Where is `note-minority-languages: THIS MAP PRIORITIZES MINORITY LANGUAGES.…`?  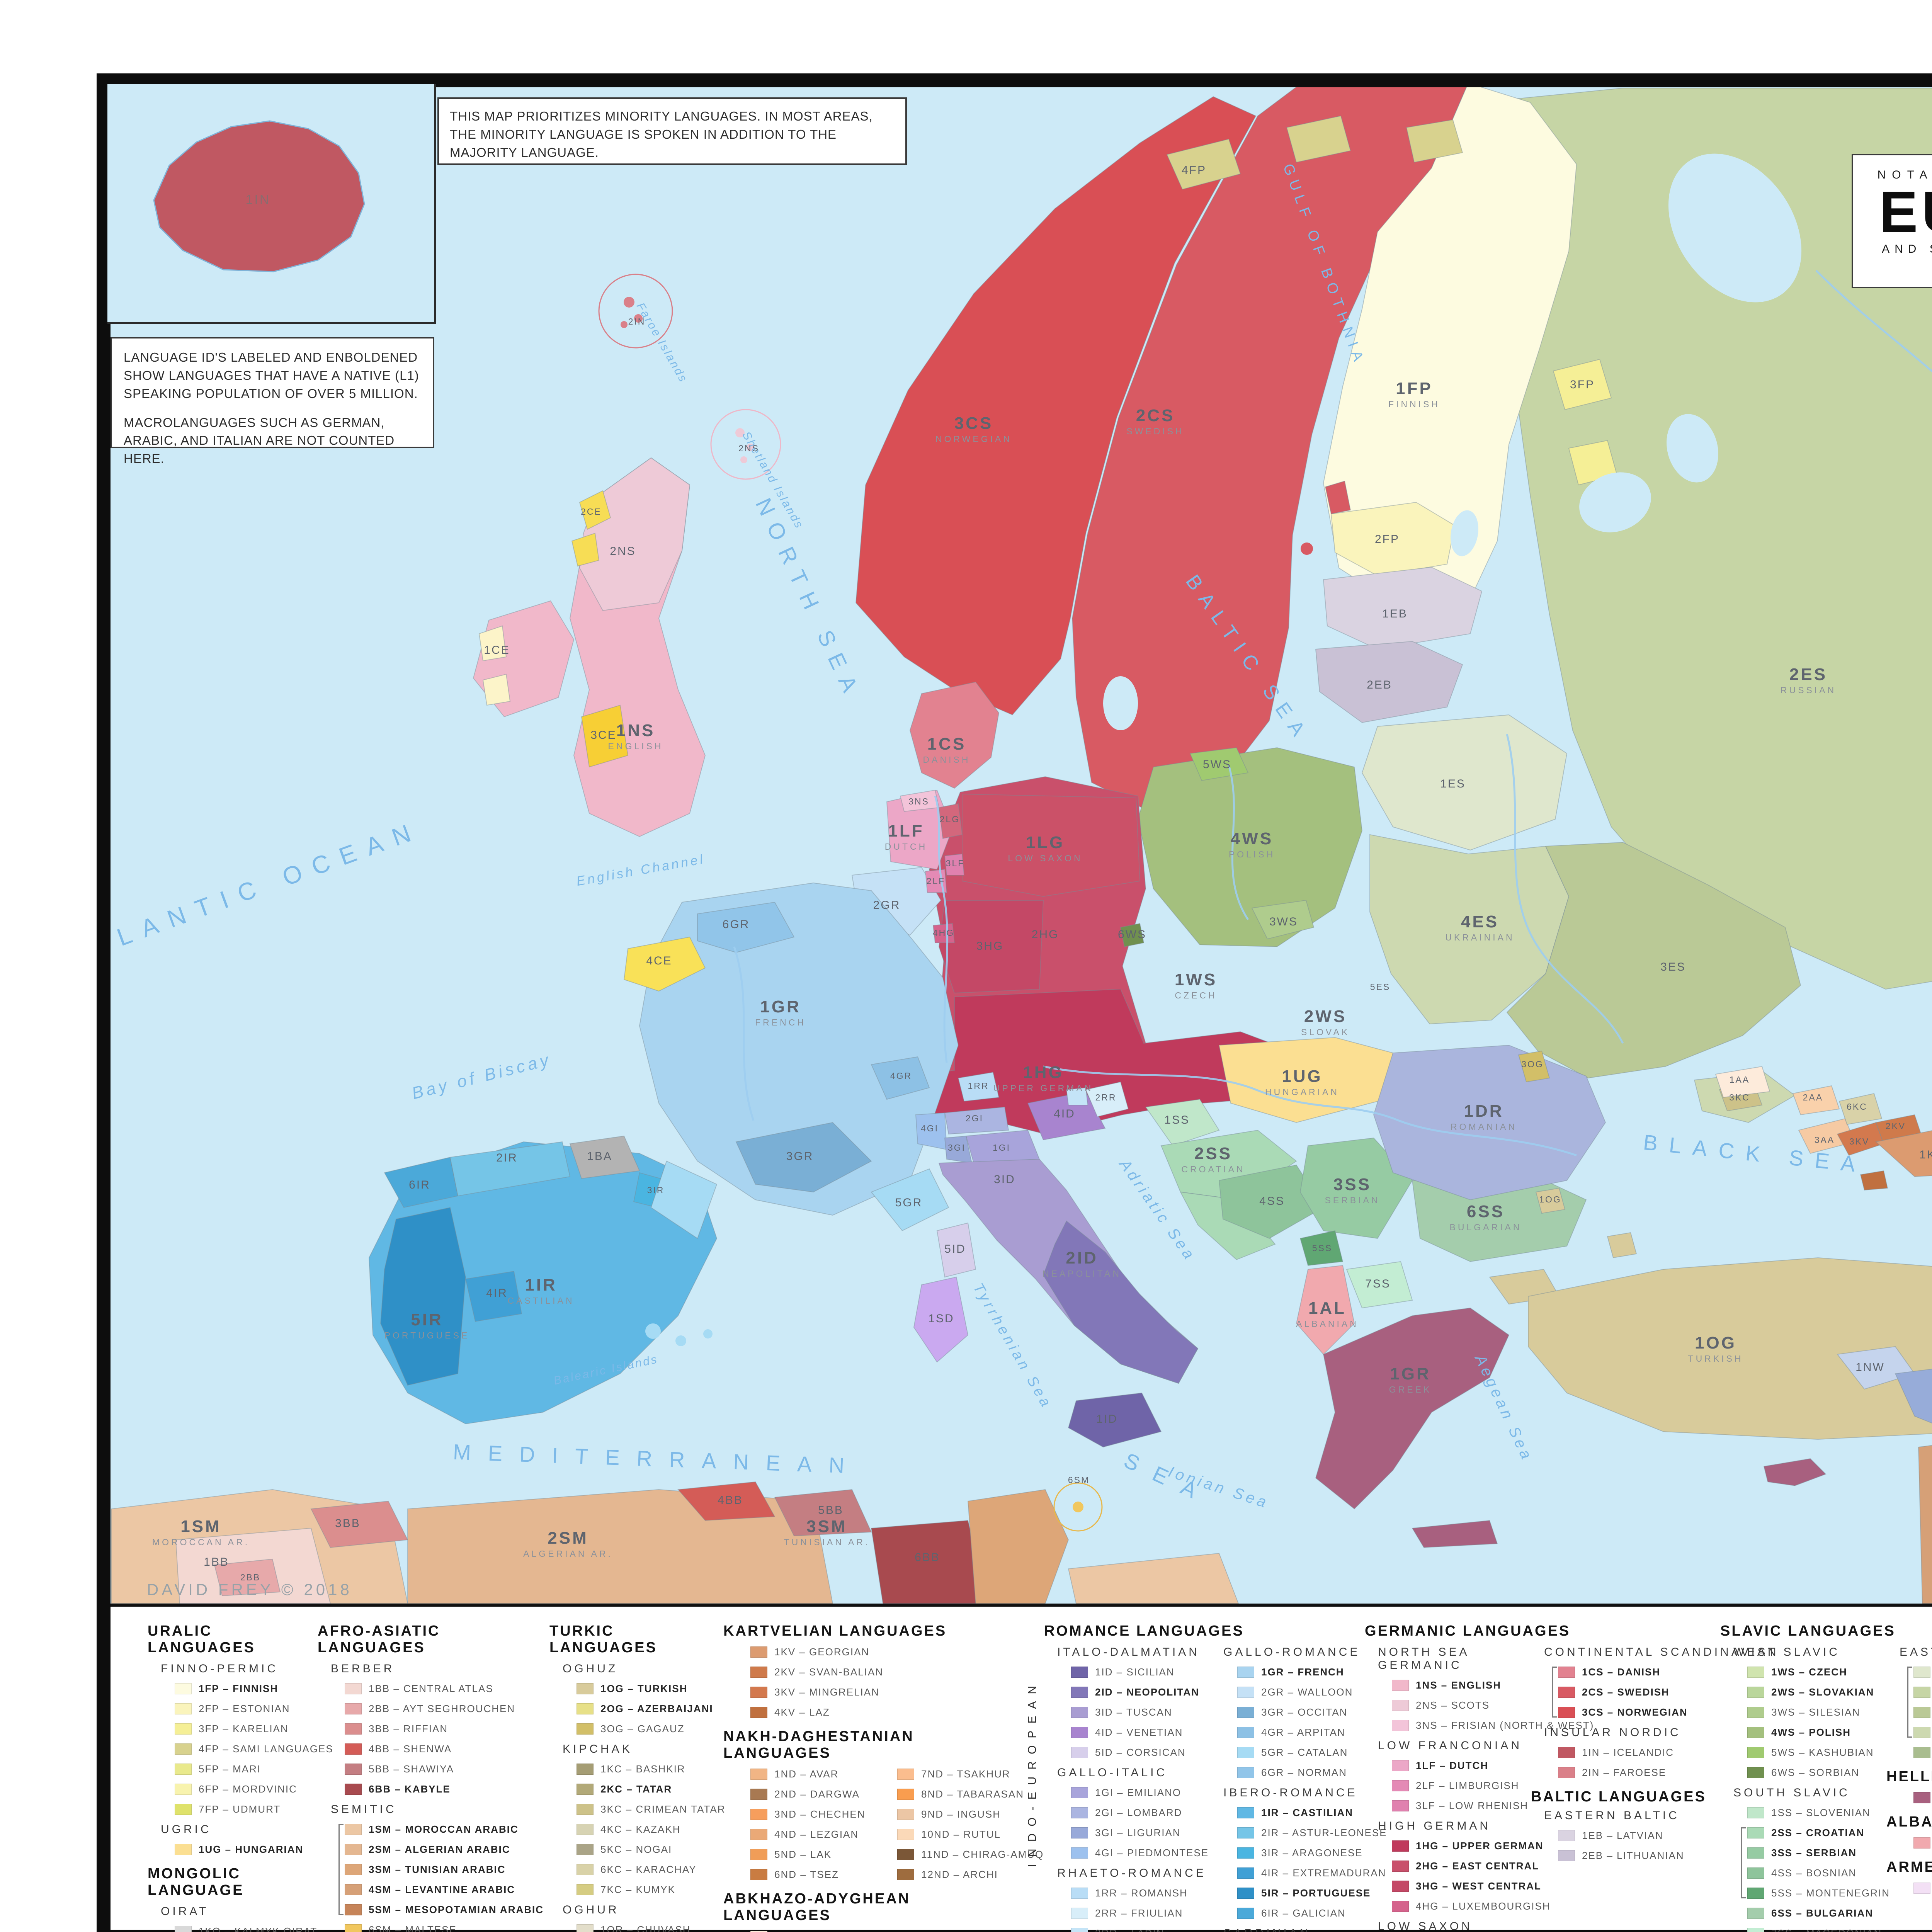 note-minority-languages: THIS MAP PRIORITIZES MINORITY LANGUAGES.… is located at coordinates (672, 131).